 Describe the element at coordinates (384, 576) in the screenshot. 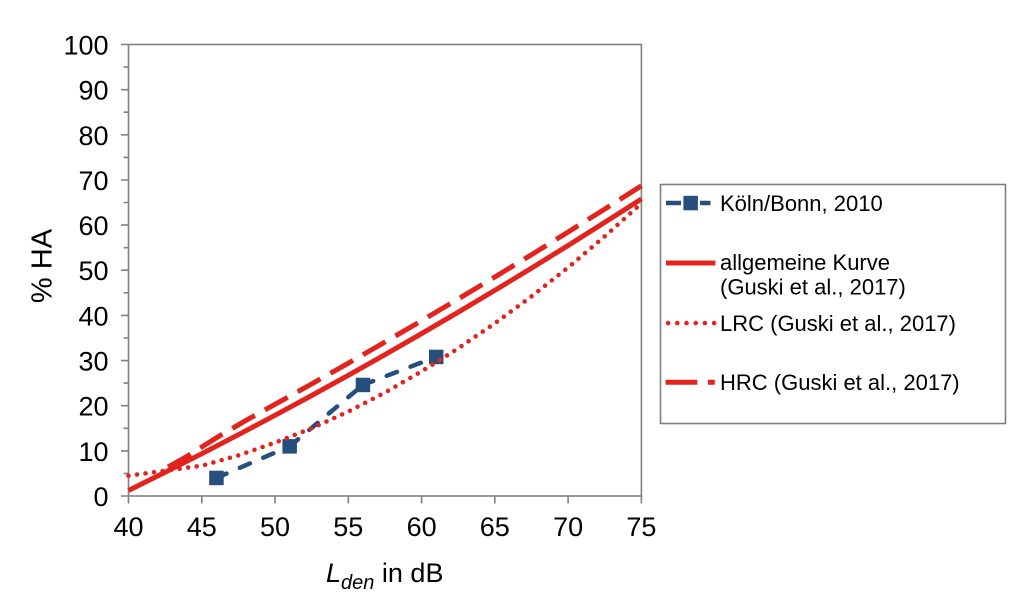

I see `svg-text: Lden in dB` at that location.